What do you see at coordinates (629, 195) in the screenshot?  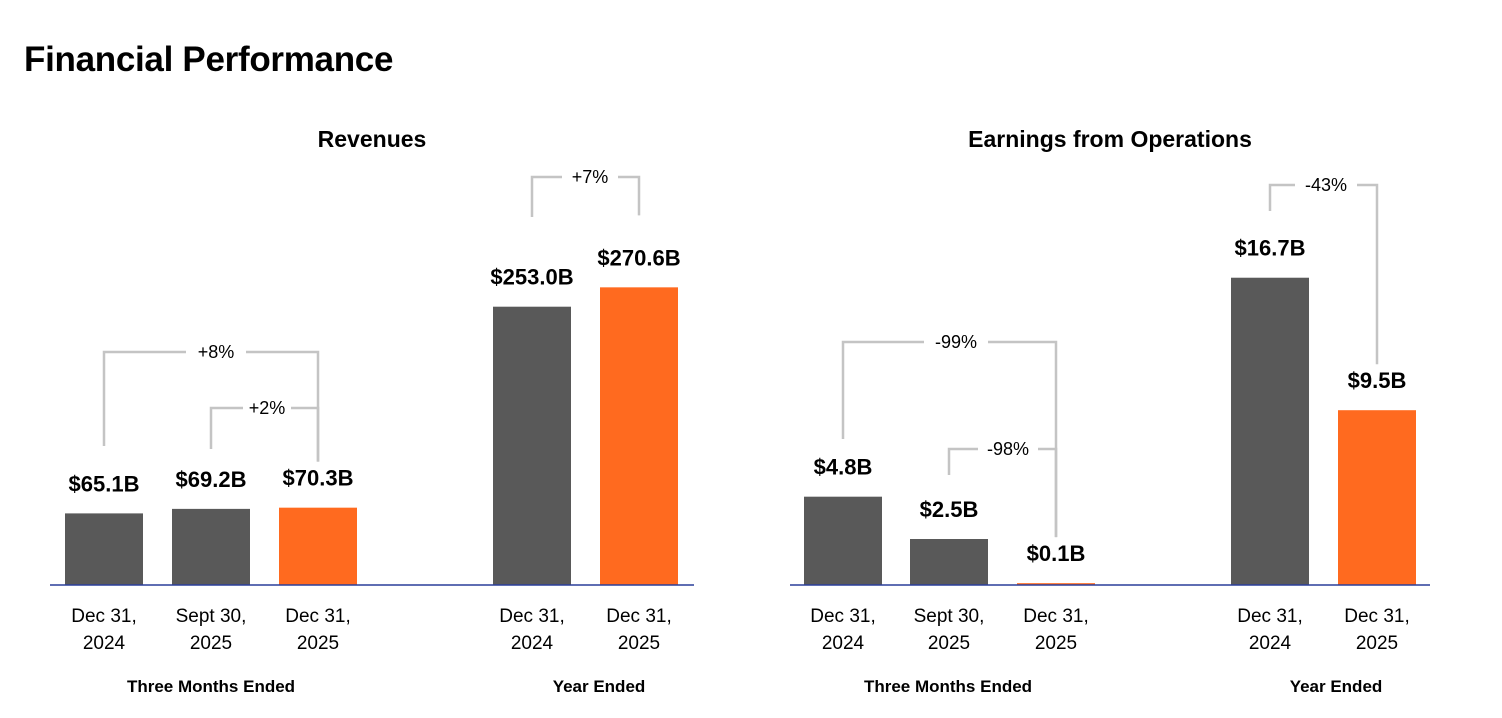 I see `revenues-change-bracket-3-right` at bounding box center [629, 195].